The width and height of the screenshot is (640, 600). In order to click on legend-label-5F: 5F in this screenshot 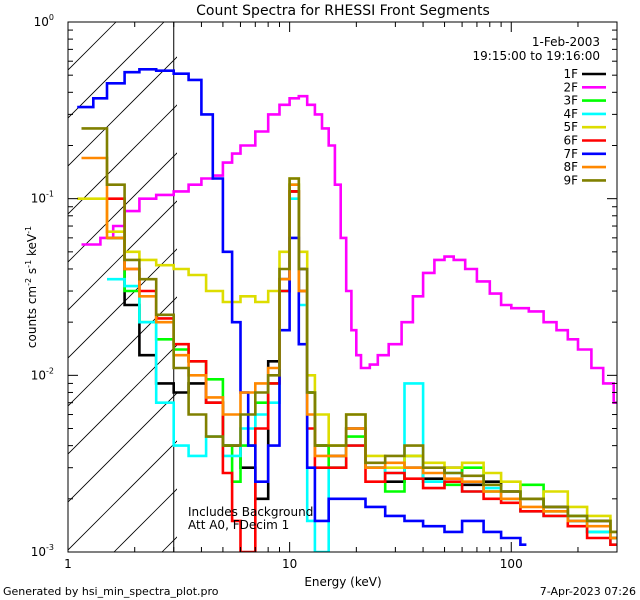, I will do `click(570, 127)`.